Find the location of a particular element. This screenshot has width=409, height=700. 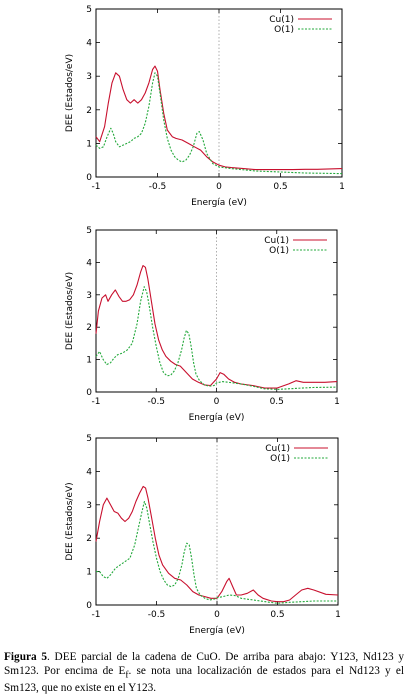

panel1-series-cu1-line is located at coordinates (219, 118).